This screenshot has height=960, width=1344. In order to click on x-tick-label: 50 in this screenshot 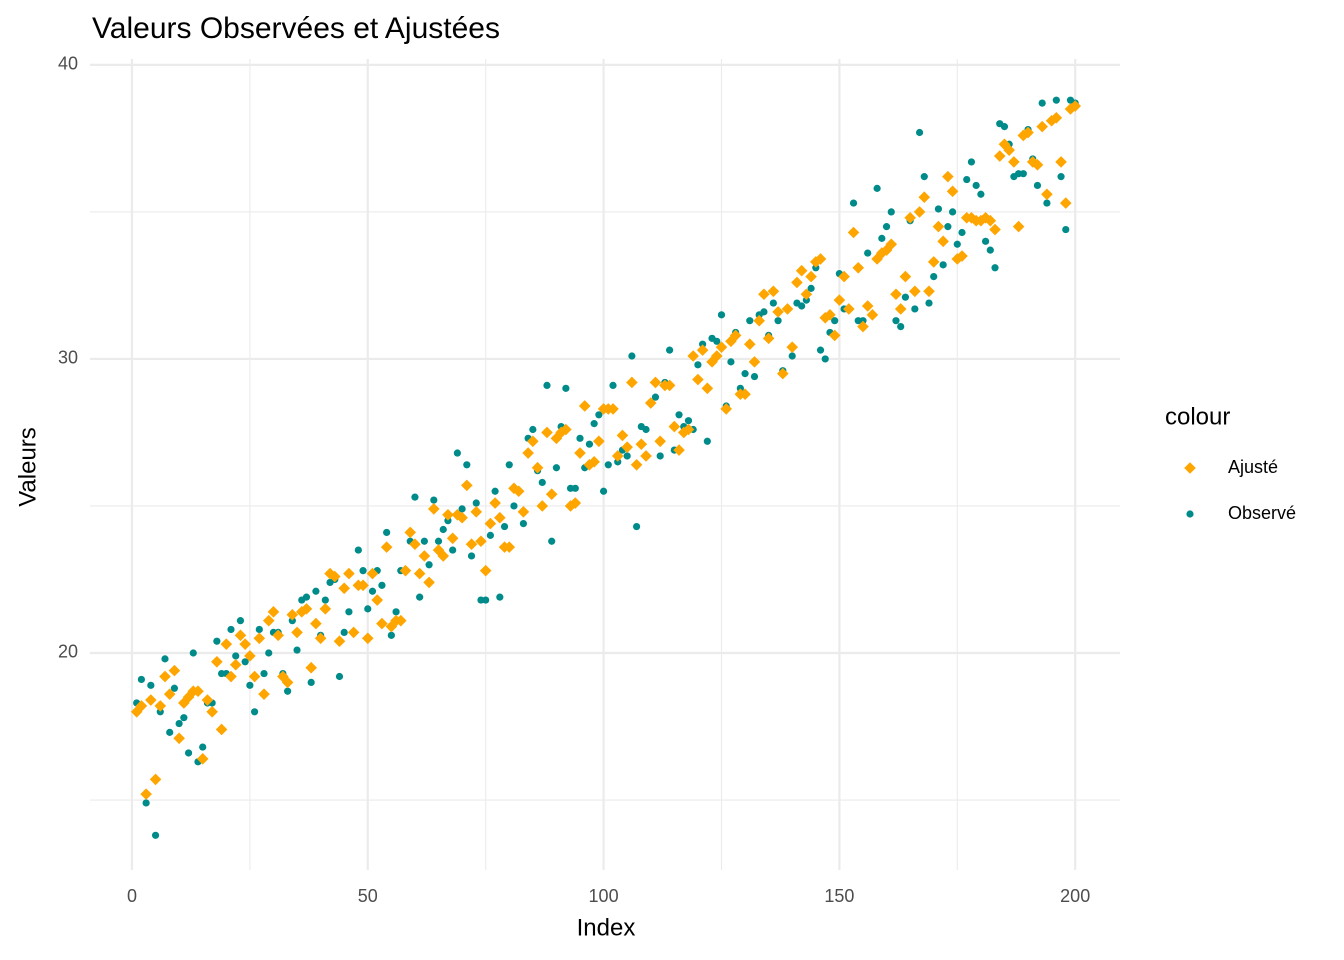, I will do `click(368, 896)`.